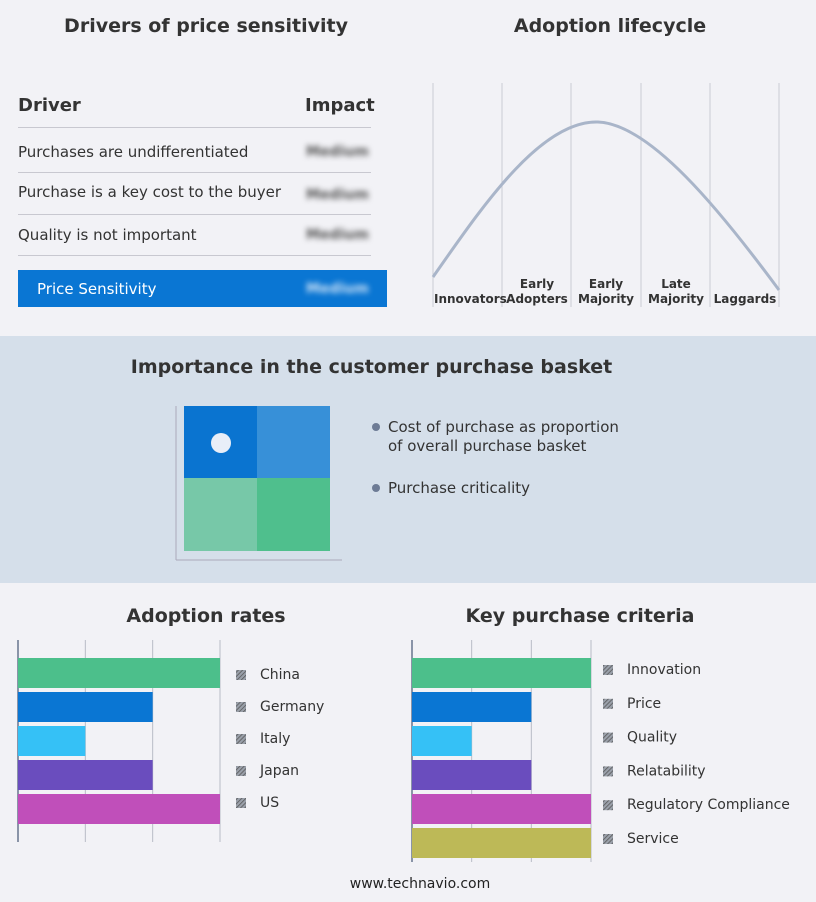  I want to click on category-label: US, so click(269, 803).